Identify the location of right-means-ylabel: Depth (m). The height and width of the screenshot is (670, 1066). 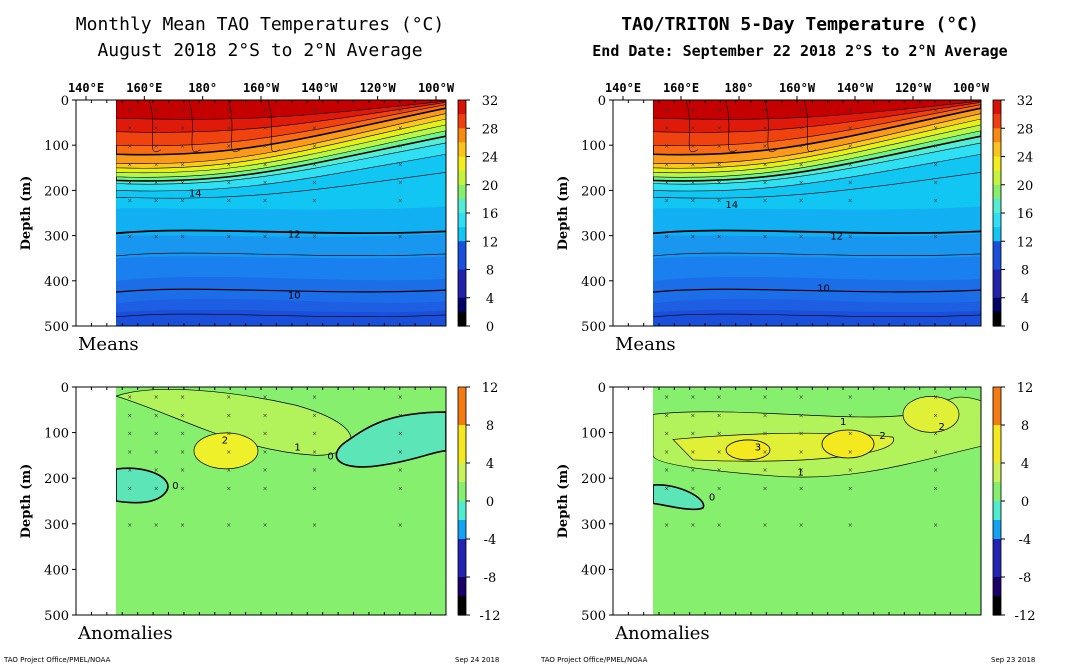
(563, 213).